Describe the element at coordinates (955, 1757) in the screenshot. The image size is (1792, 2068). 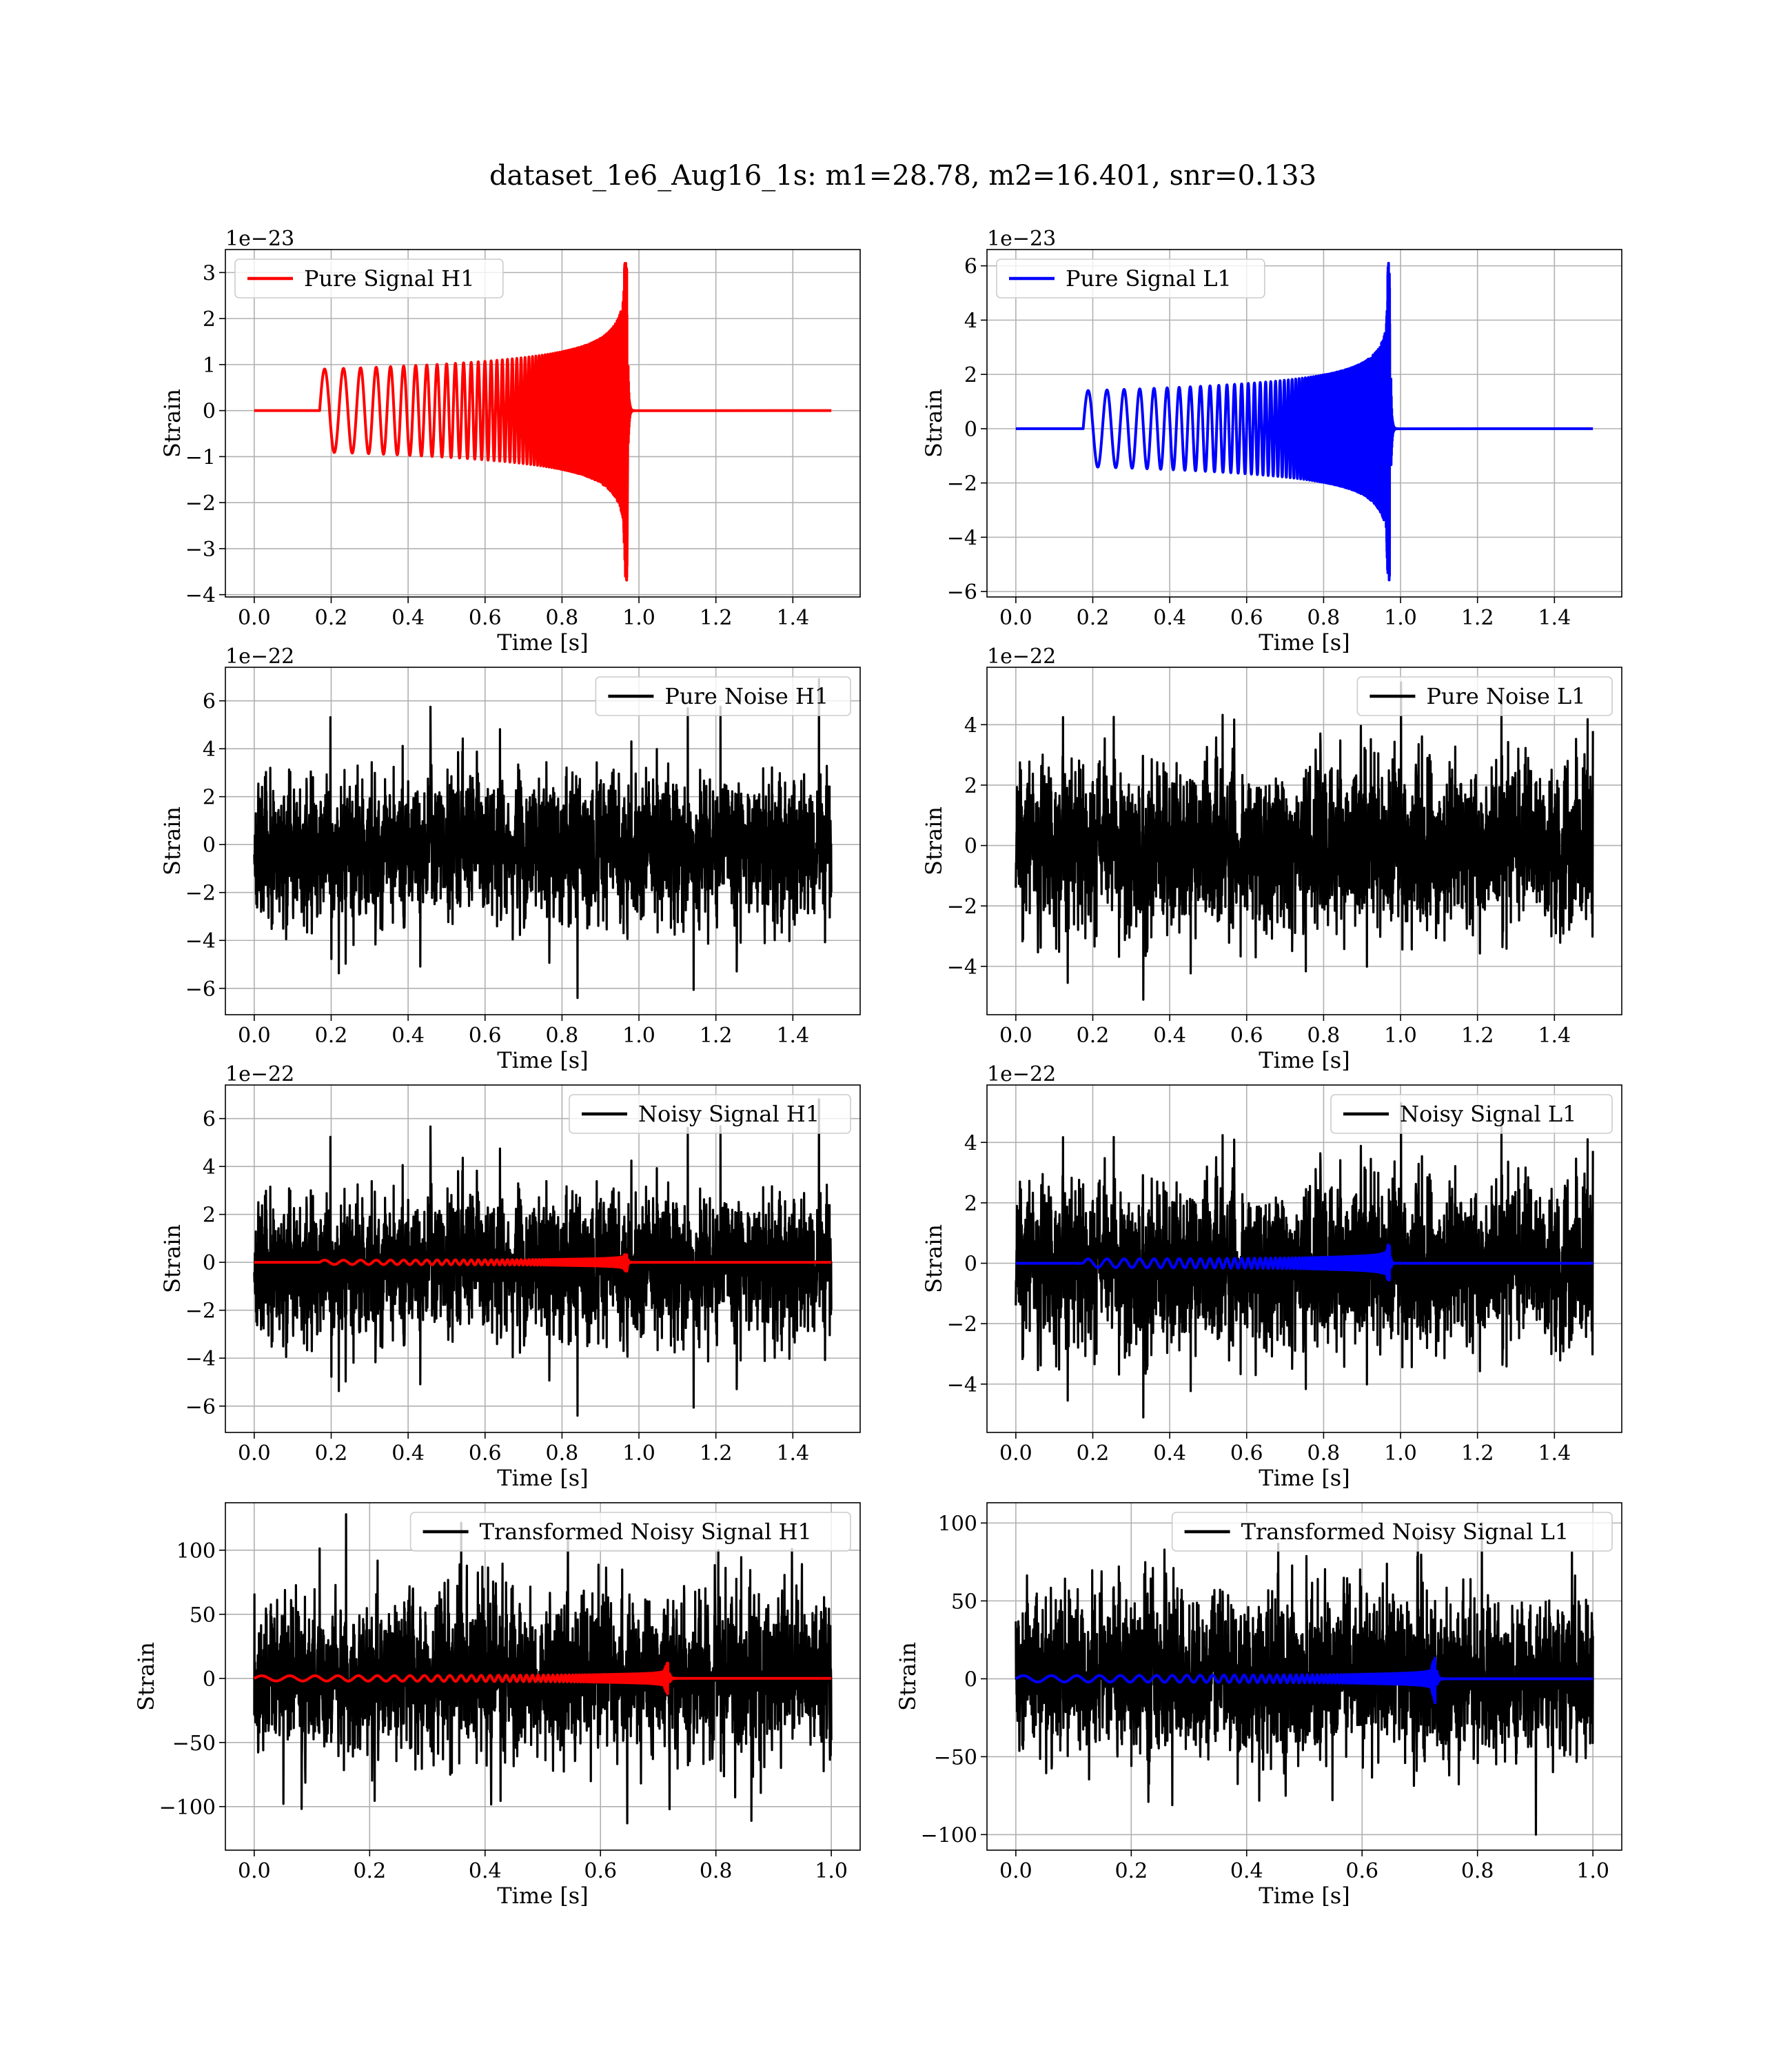
I see `y-tick-label: −50` at that location.